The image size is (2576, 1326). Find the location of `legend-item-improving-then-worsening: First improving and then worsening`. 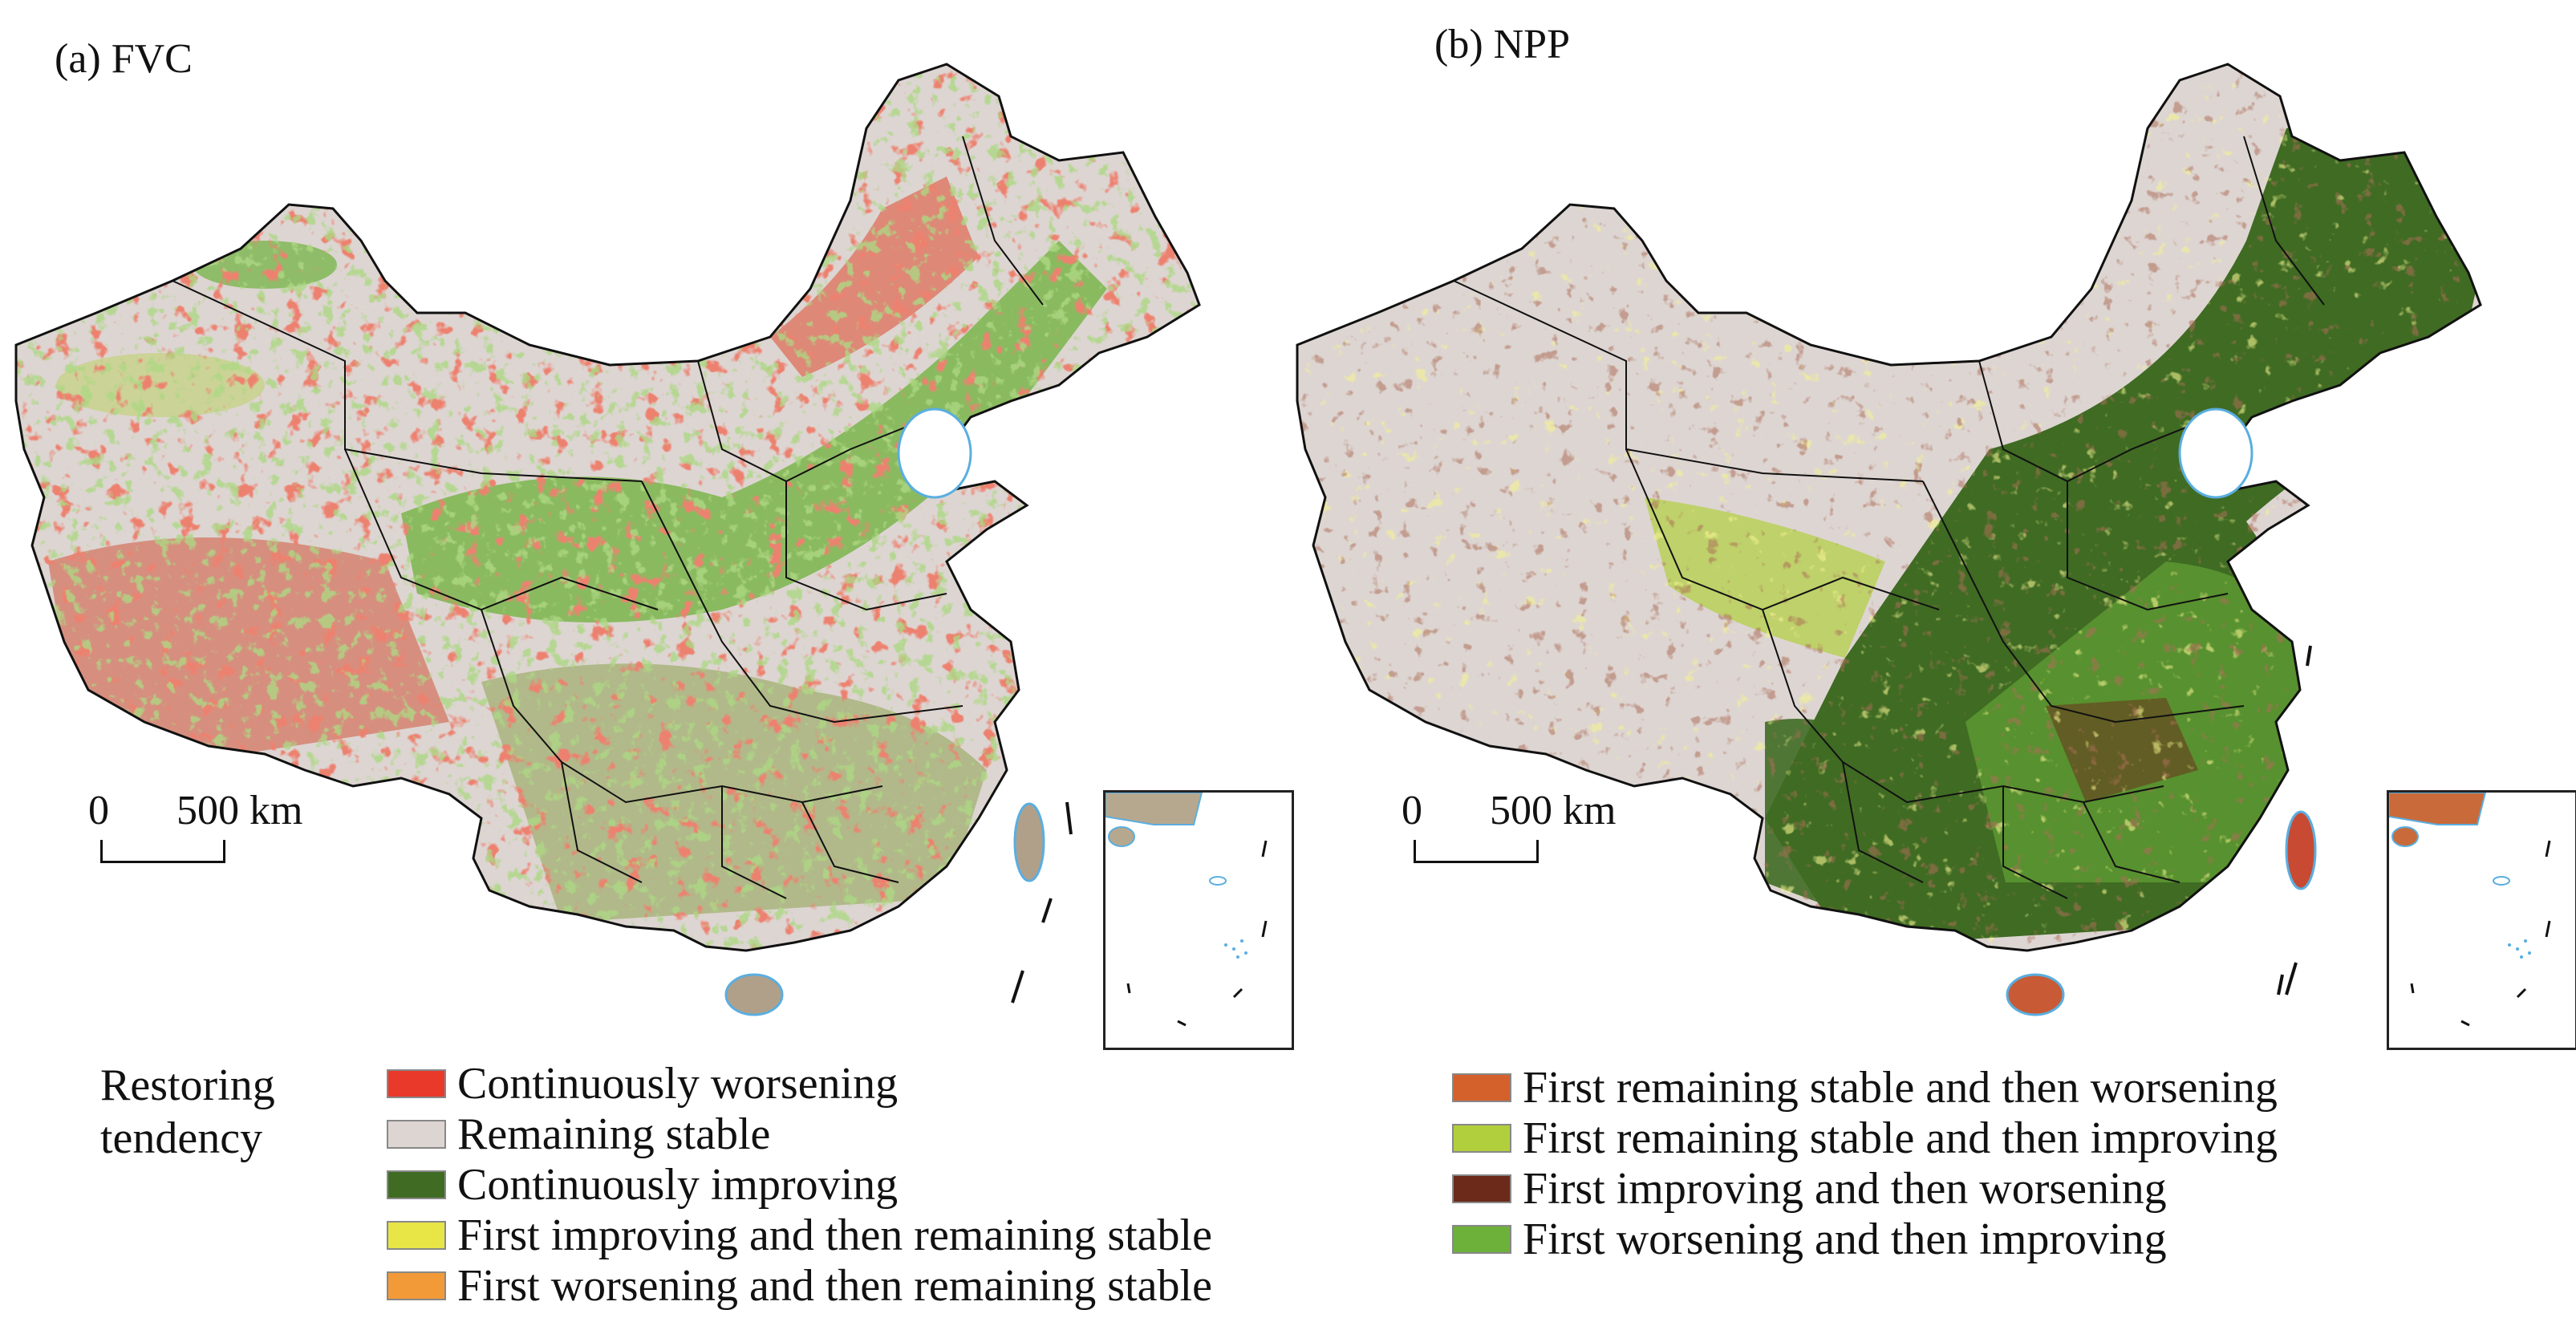

legend-item-improving-then-worsening: First improving and then worsening is located at coordinates (1809, 1189).